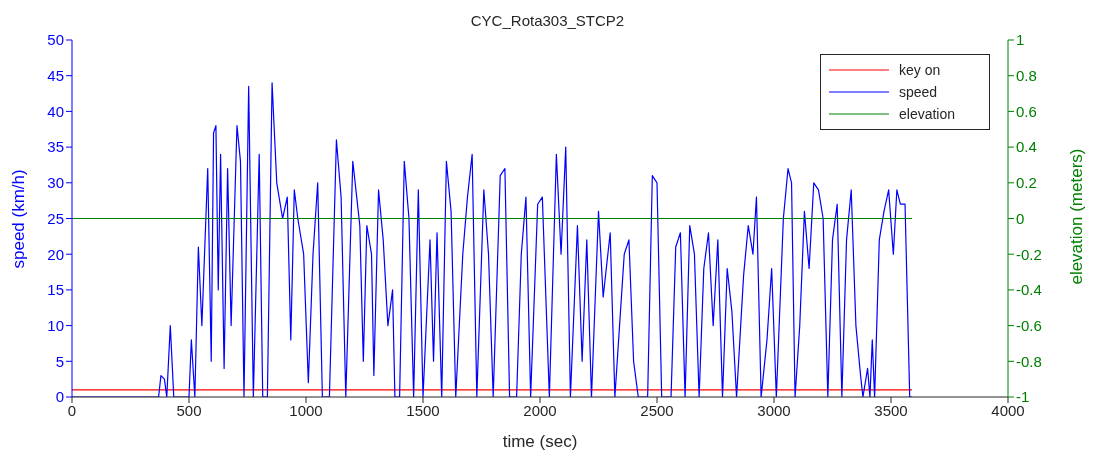  What do you see at coordinates (1029, 361) in the screenshot?
I see `y2-tick-label: -0.8` at bounding box center [1029, 361].